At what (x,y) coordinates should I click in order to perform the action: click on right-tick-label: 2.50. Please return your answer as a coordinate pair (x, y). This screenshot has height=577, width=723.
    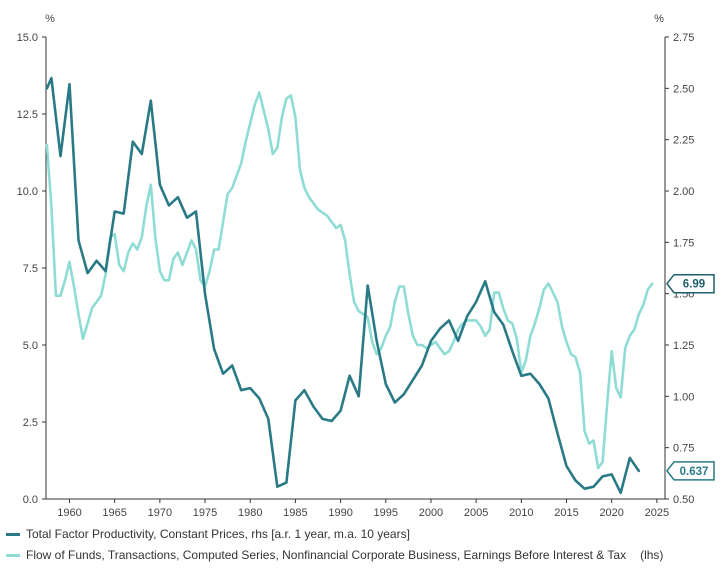
    Looking at the image, I should click on (683, 89).